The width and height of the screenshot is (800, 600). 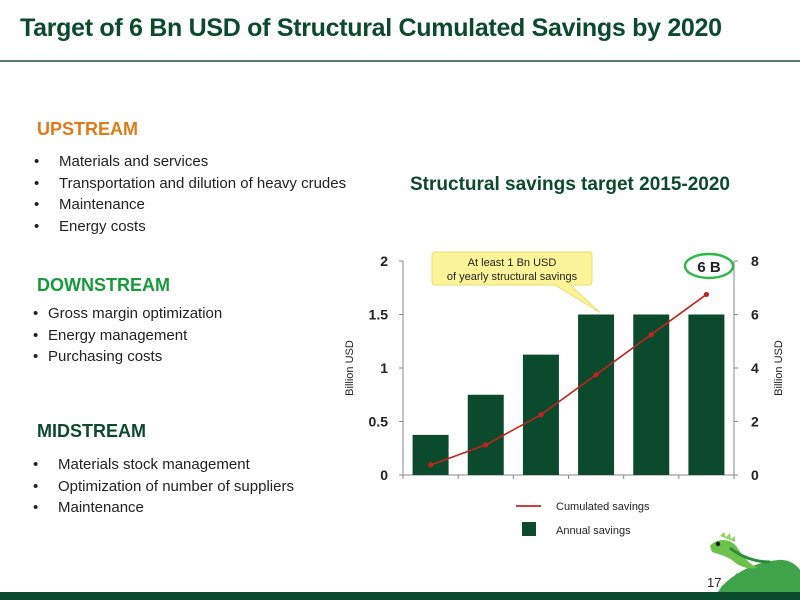 I want to click on badge-ring, so click(x=709, y=266).